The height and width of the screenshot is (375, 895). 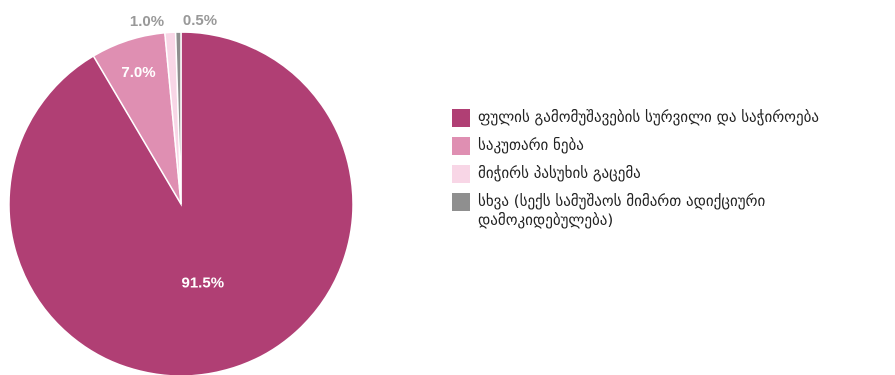 I want to click on legend-swatch-money, so click(x=461, y=118).